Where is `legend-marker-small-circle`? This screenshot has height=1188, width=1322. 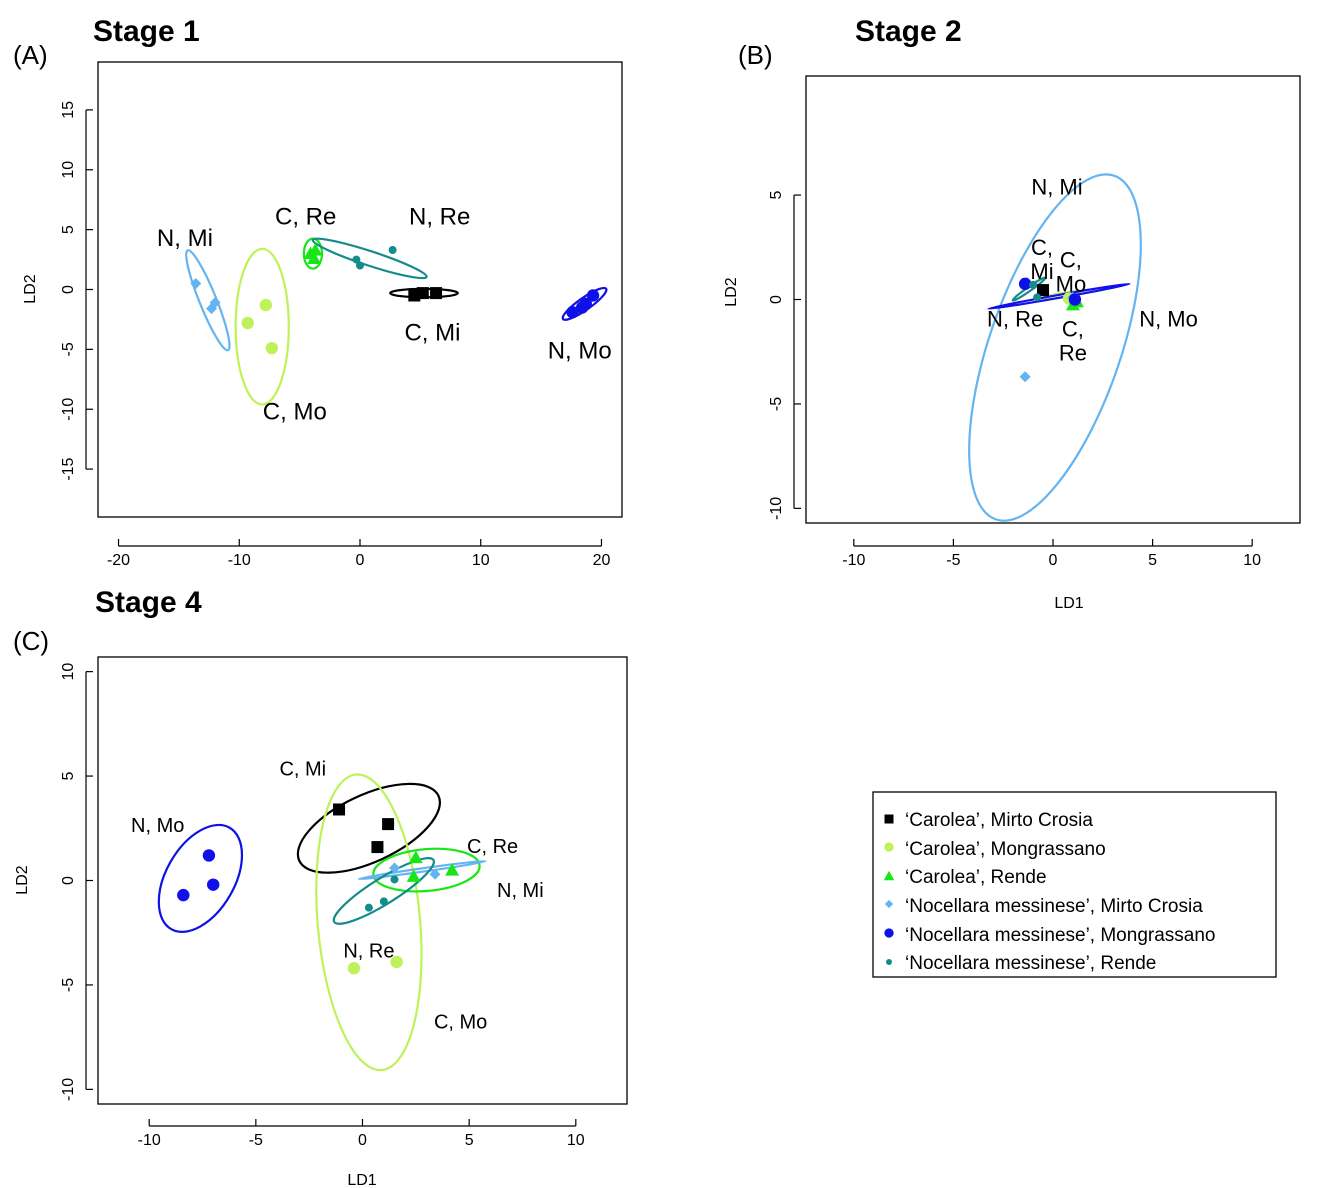 legend-marker-small-circle is located at coordinates (889, 962).